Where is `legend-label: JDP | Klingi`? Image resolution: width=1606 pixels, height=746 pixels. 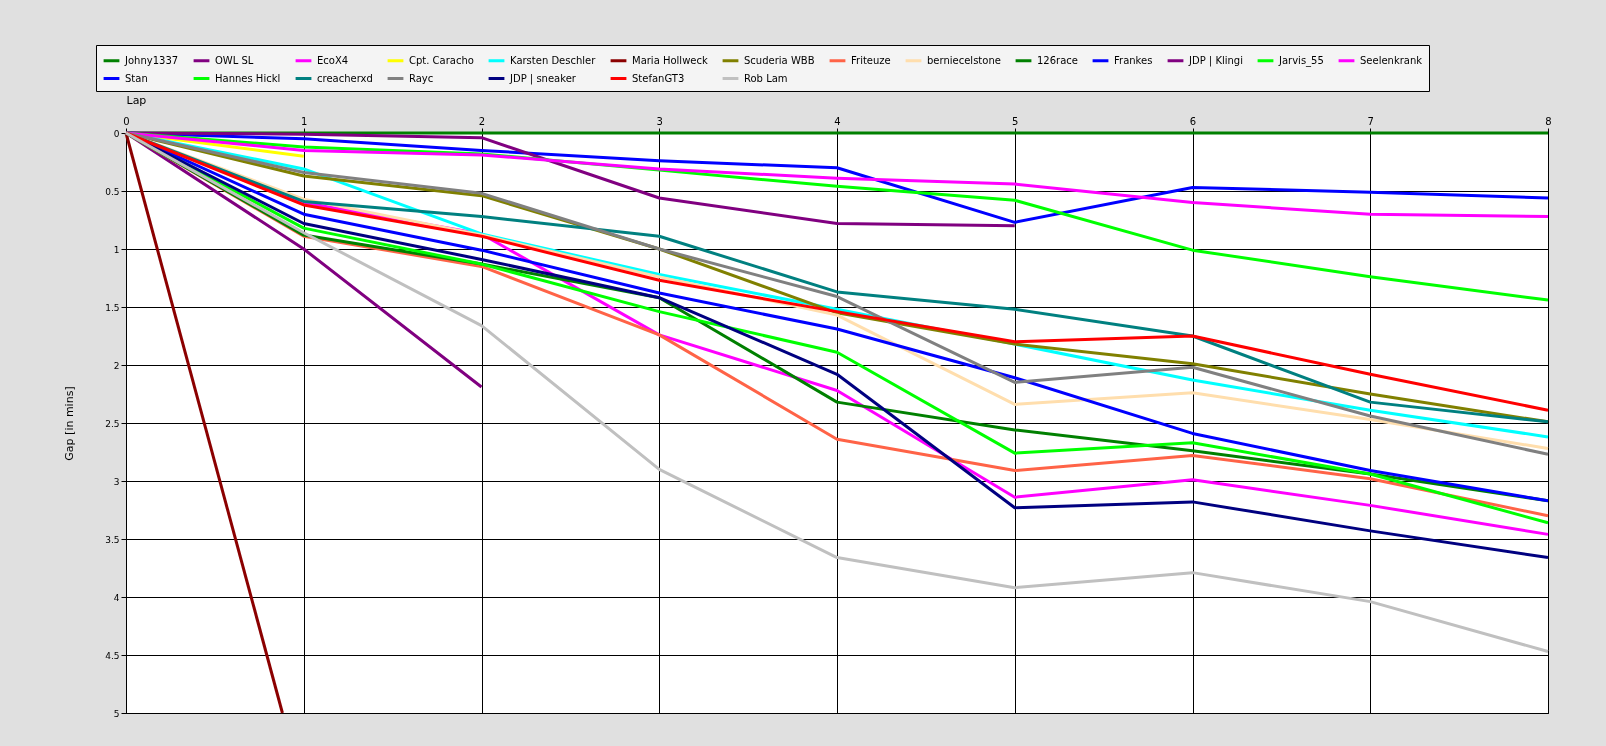
legend-label: JDP | Klingi is located at coordinates (1215, 60).